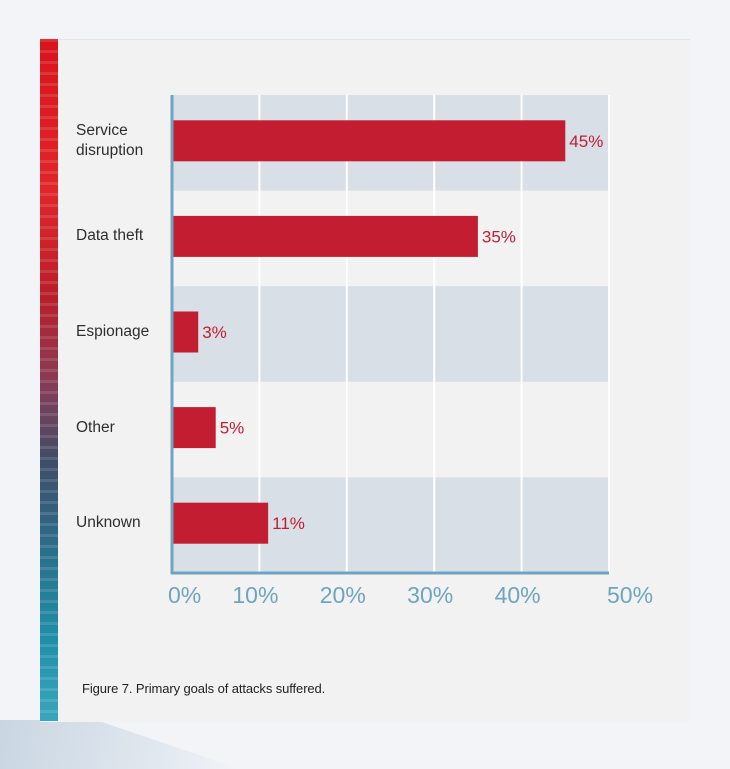 The width and height of the screenshot is (730, 769). Describe the element at coordinates (518, 595) in the screenshot. I see `x-tick-label: 40%` at that location.